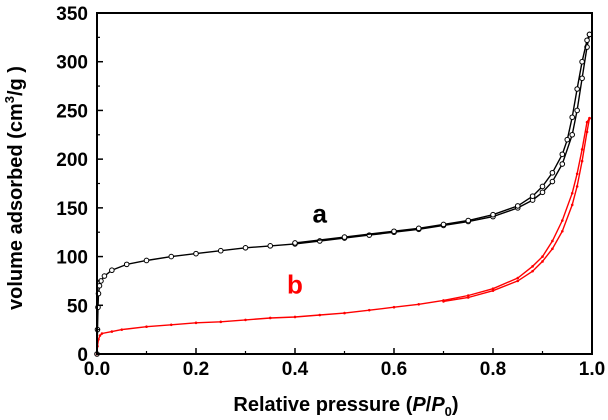  What do you see at coordinates (97, 369) in the screenshot?
I see `x-tick-label: 0.0` at bounding box center [97, 369].